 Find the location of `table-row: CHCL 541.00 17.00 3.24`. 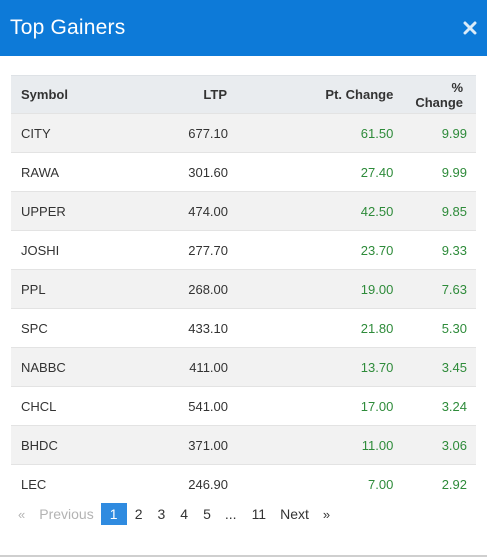

table-row: CHCL 541.00 17.00 3.24 is located at coordinates (243, 406).